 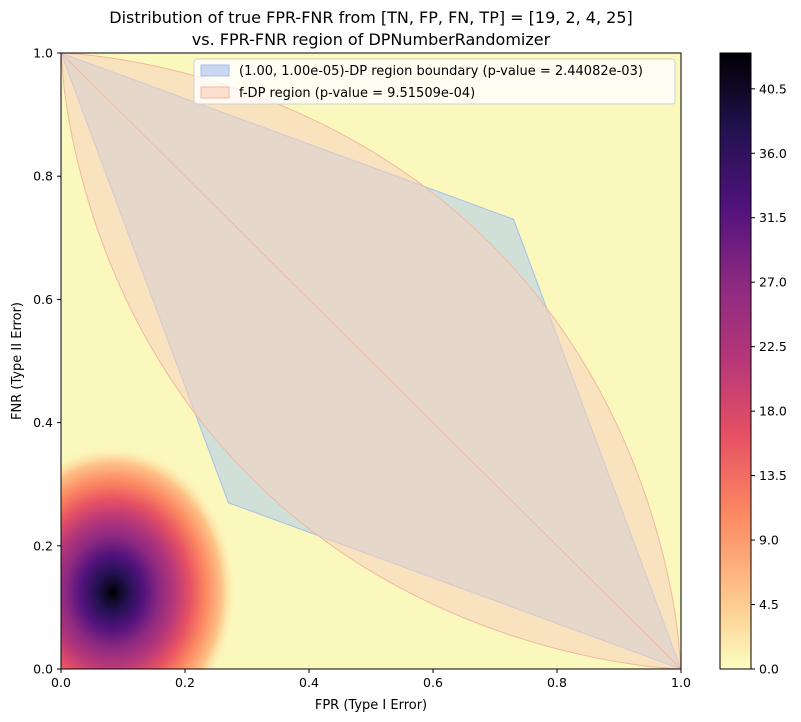 What do you see at coordinates (43, 53) in the screenshot?
I see `y-tick-label: 1.0` at bounding box center [43, 53].